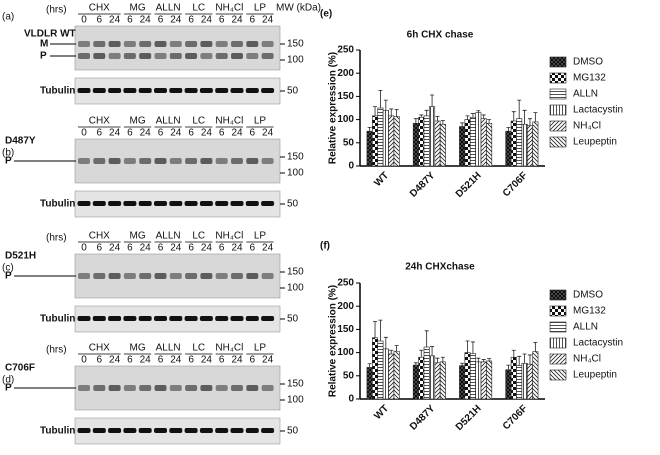 This screenshot has width=660, height=455. I want to click on y-tick-label: 0, so click(351, 166).